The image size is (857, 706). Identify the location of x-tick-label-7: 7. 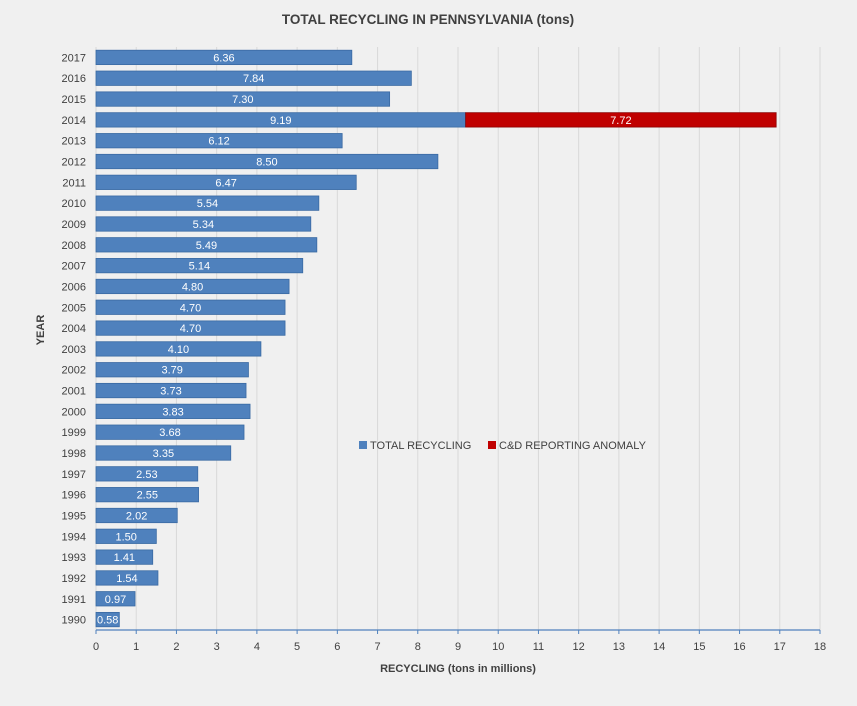
(377, 647).